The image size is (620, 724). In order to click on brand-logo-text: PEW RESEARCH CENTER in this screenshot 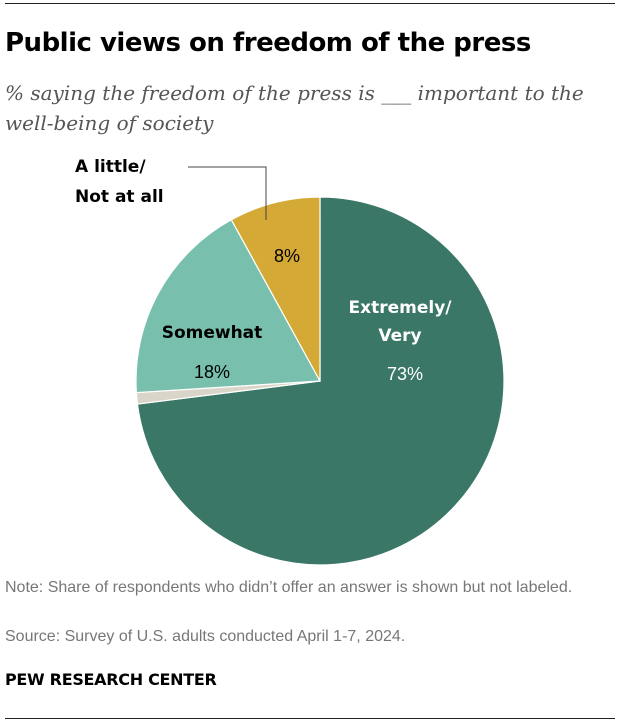, I will do `click(111, 679)`.